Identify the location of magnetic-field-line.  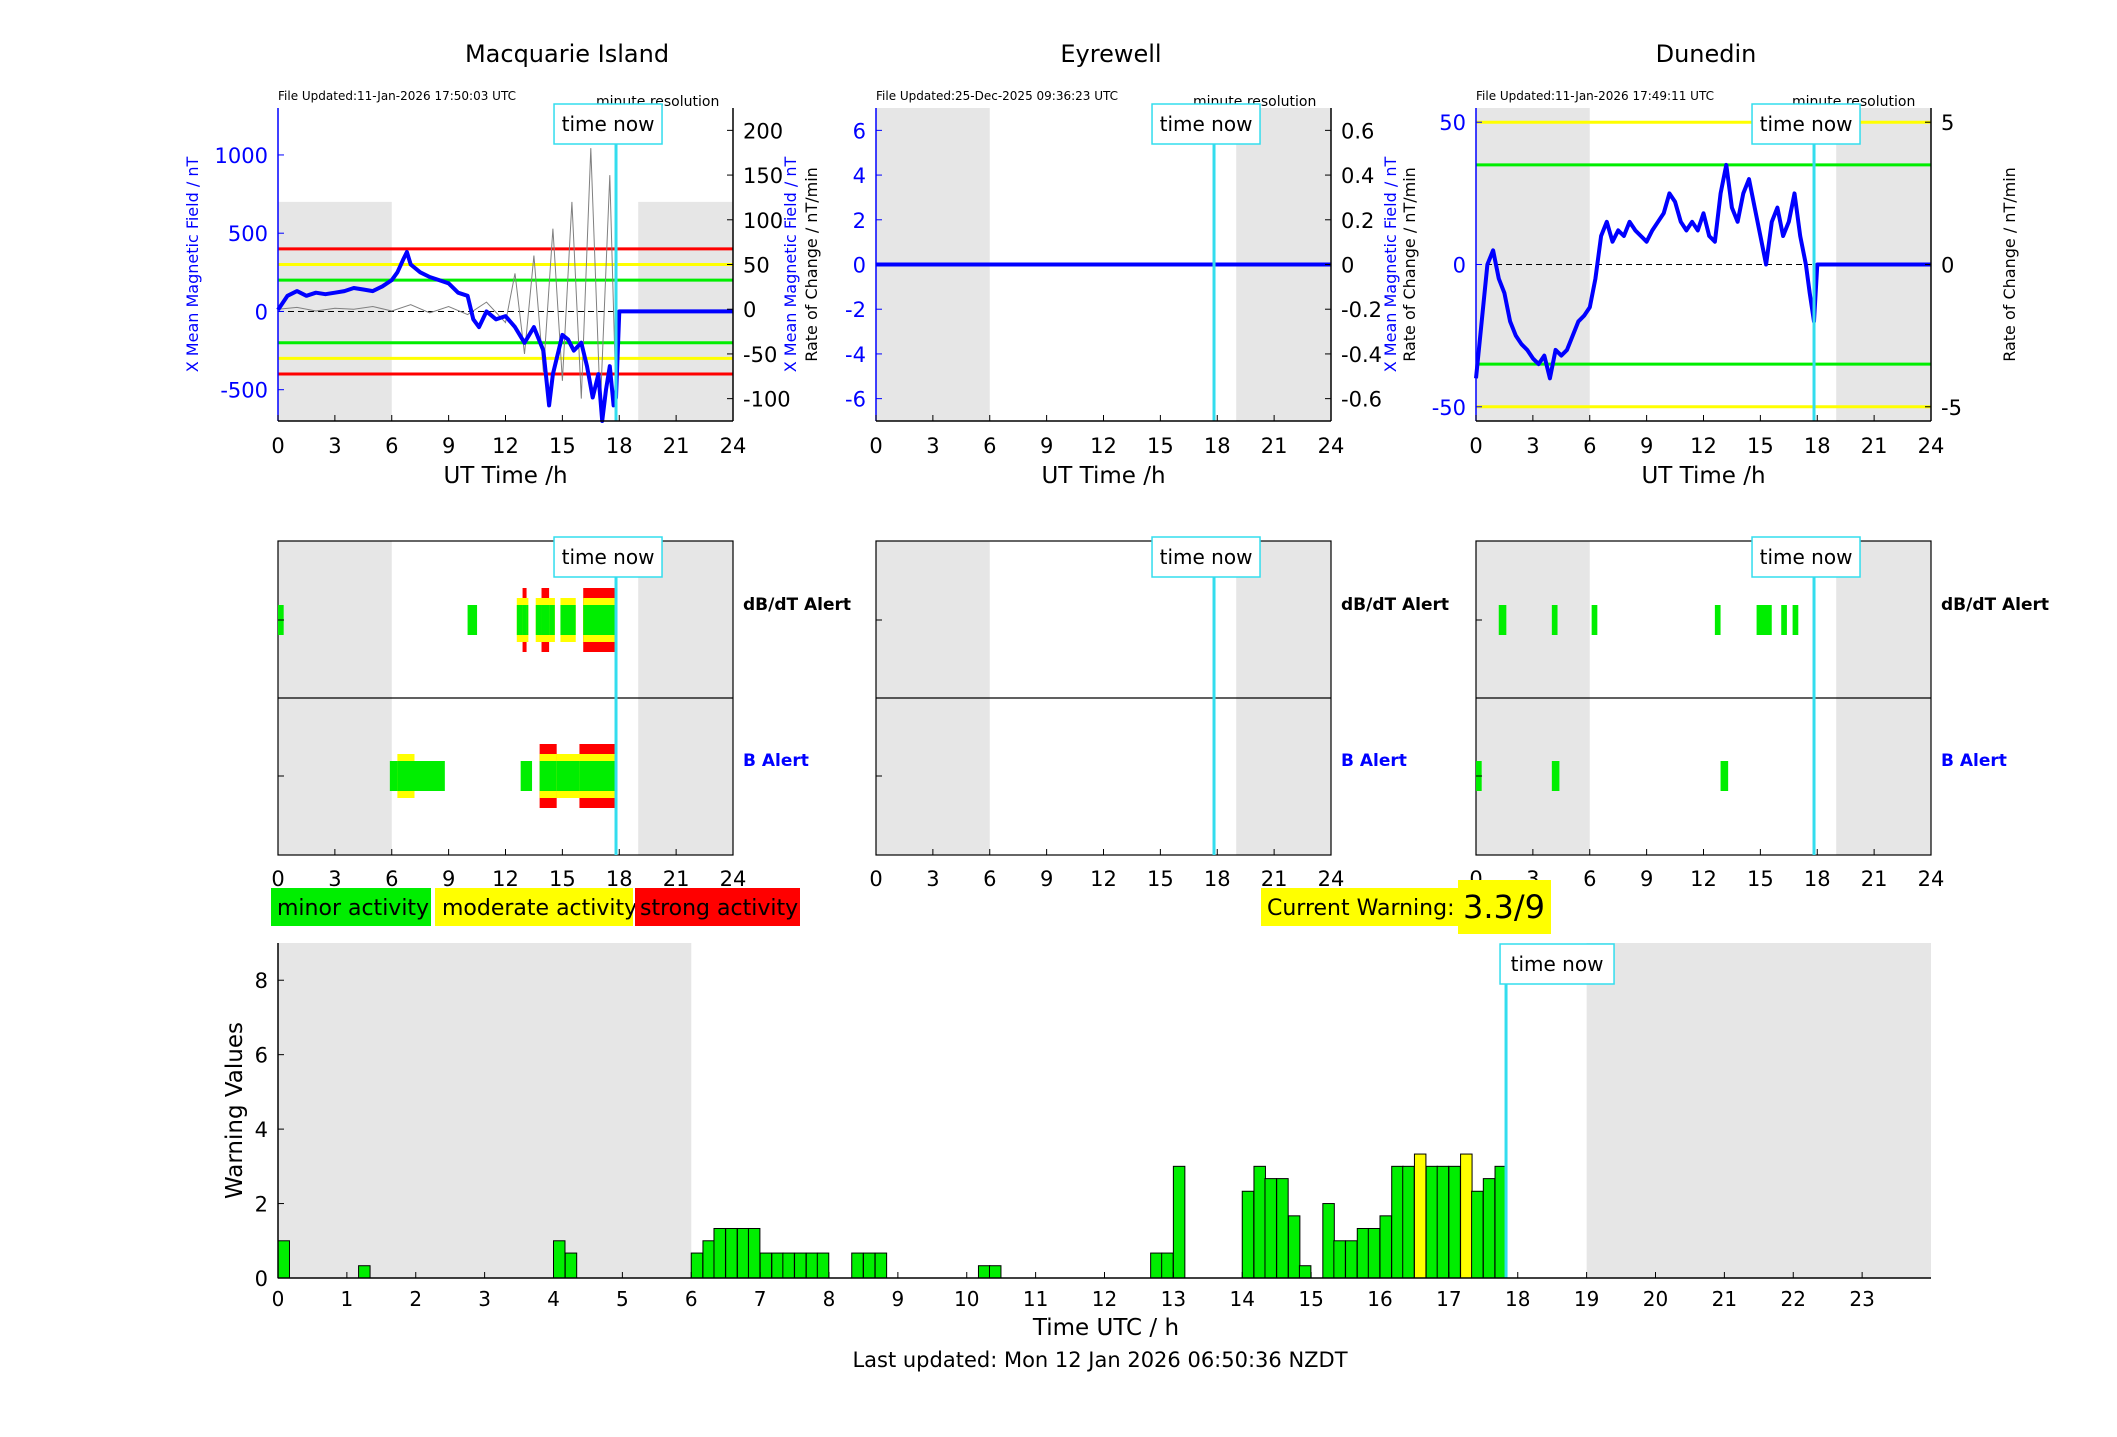
(1702, 271).